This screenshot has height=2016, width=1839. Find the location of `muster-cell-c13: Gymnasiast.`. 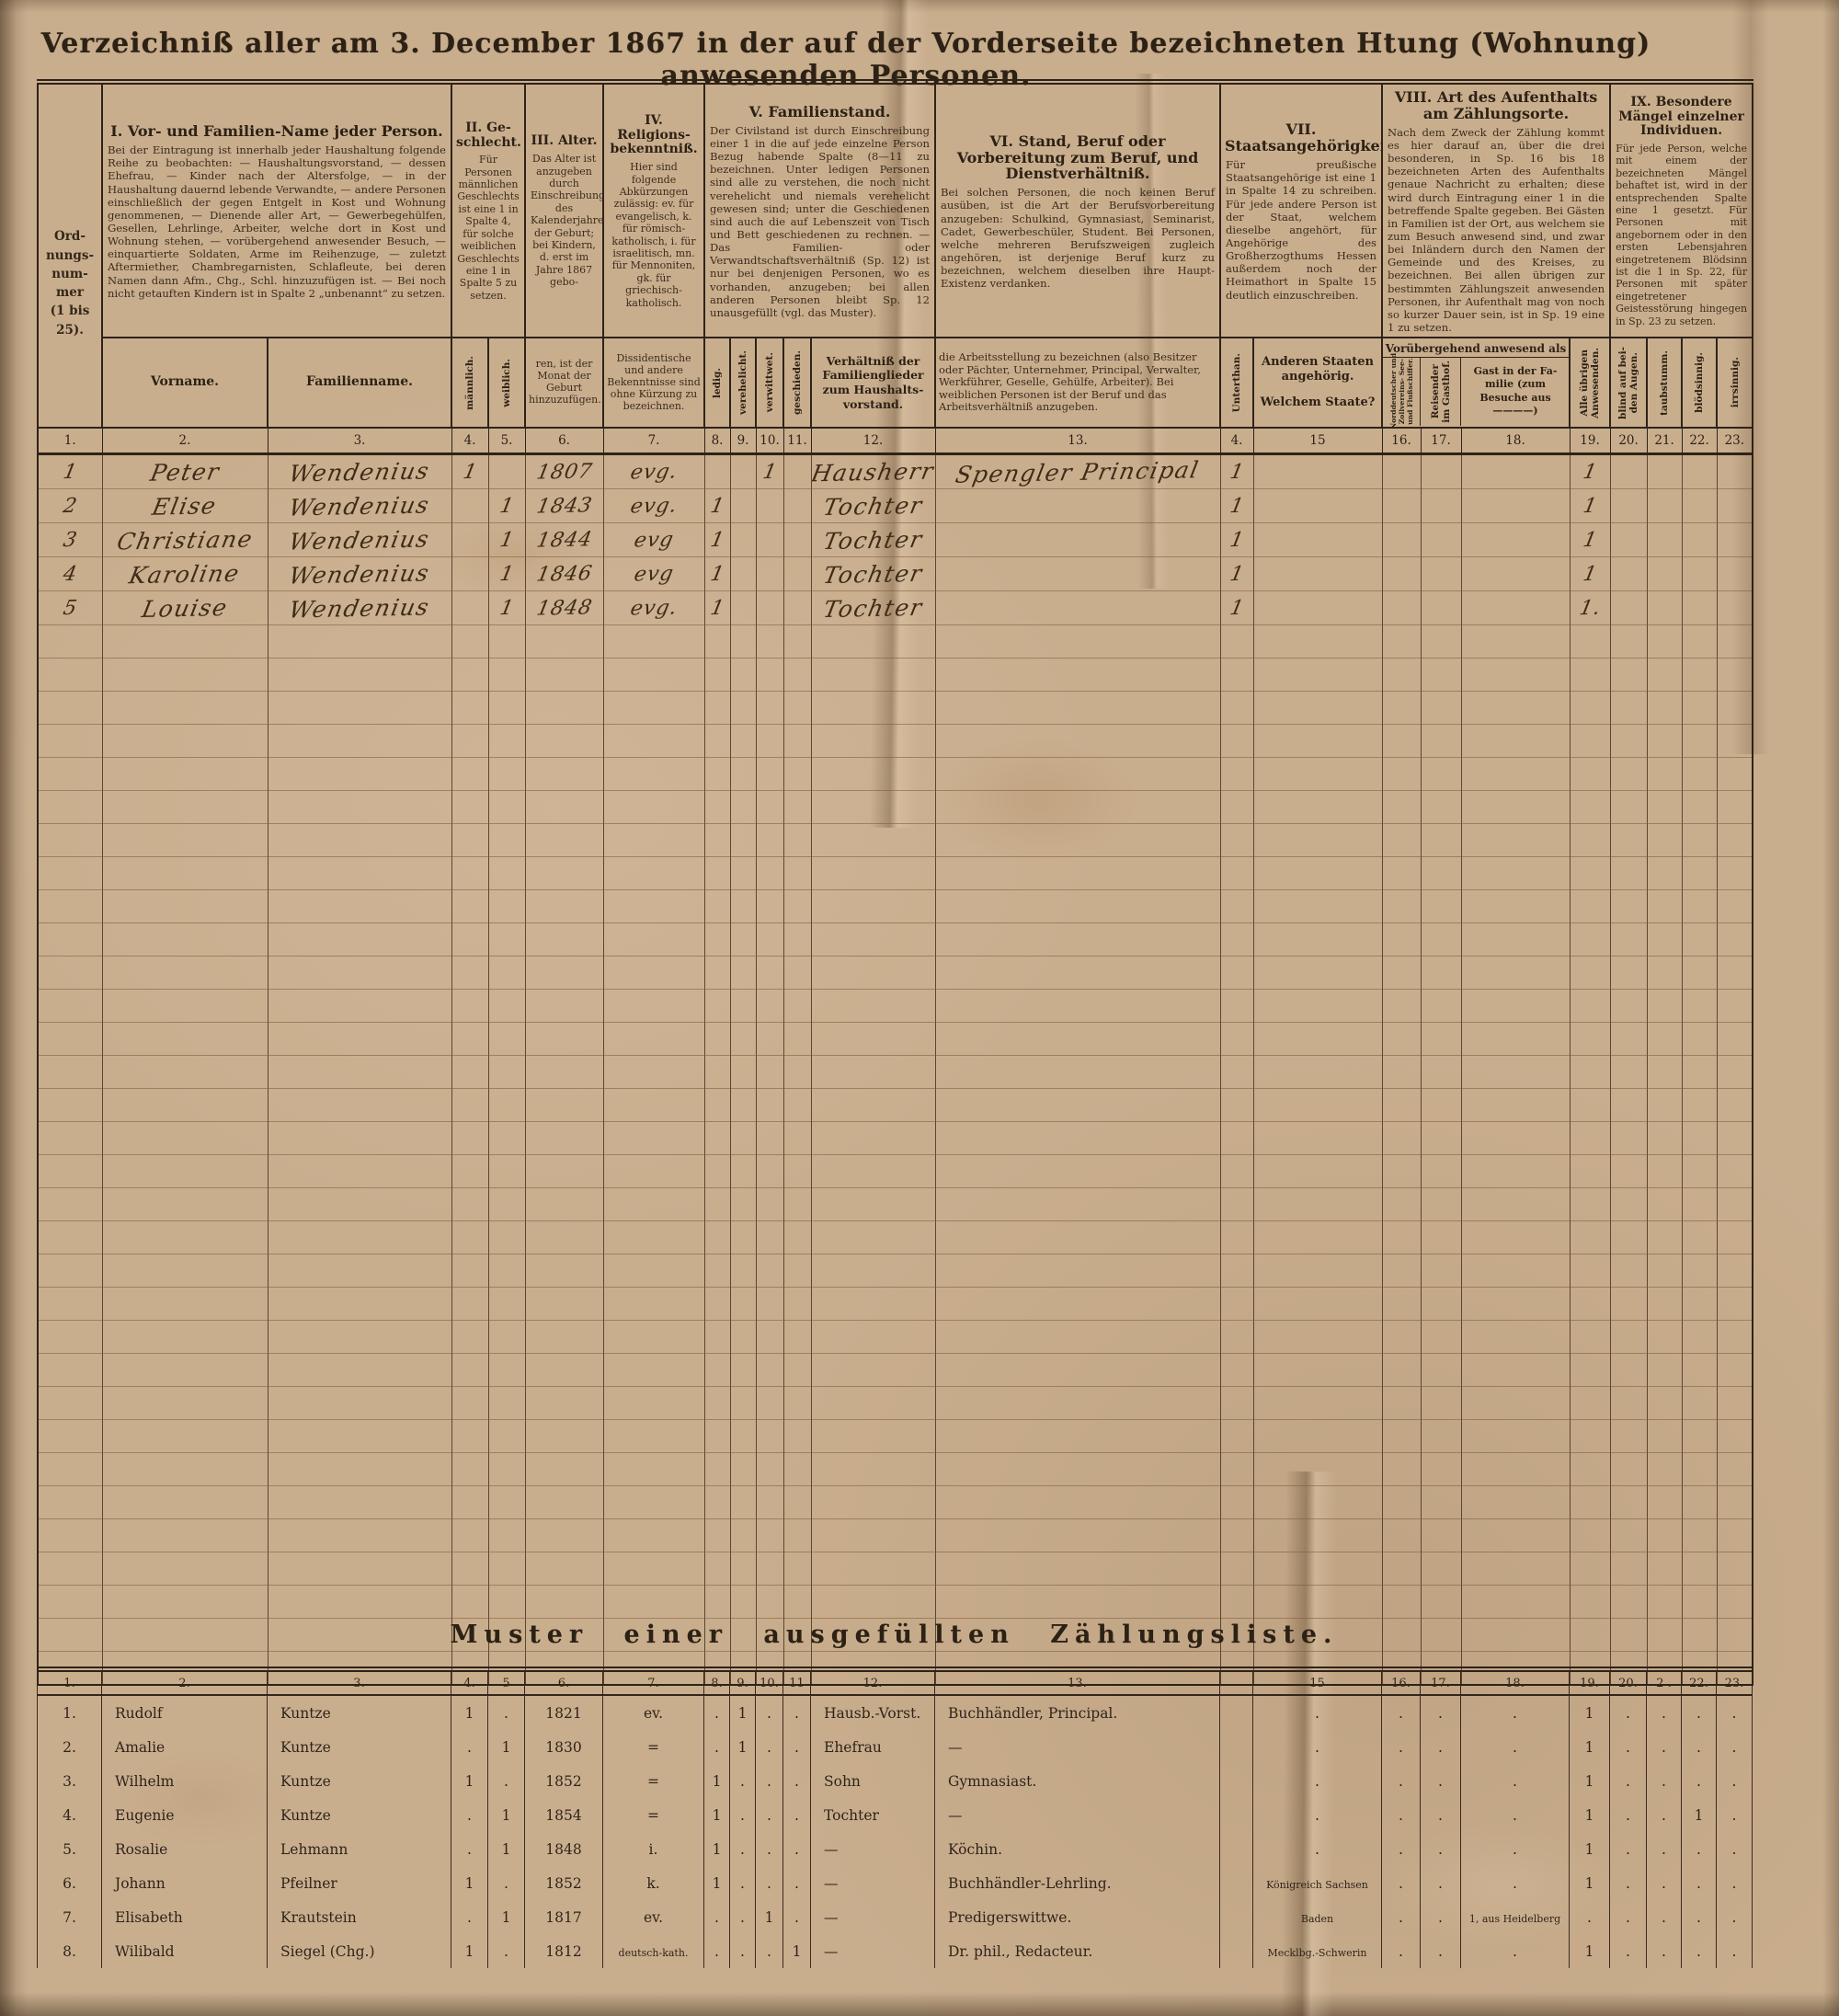

muster-cell-c13: Gymnasiast. is located at coordinates (1077, 1781).